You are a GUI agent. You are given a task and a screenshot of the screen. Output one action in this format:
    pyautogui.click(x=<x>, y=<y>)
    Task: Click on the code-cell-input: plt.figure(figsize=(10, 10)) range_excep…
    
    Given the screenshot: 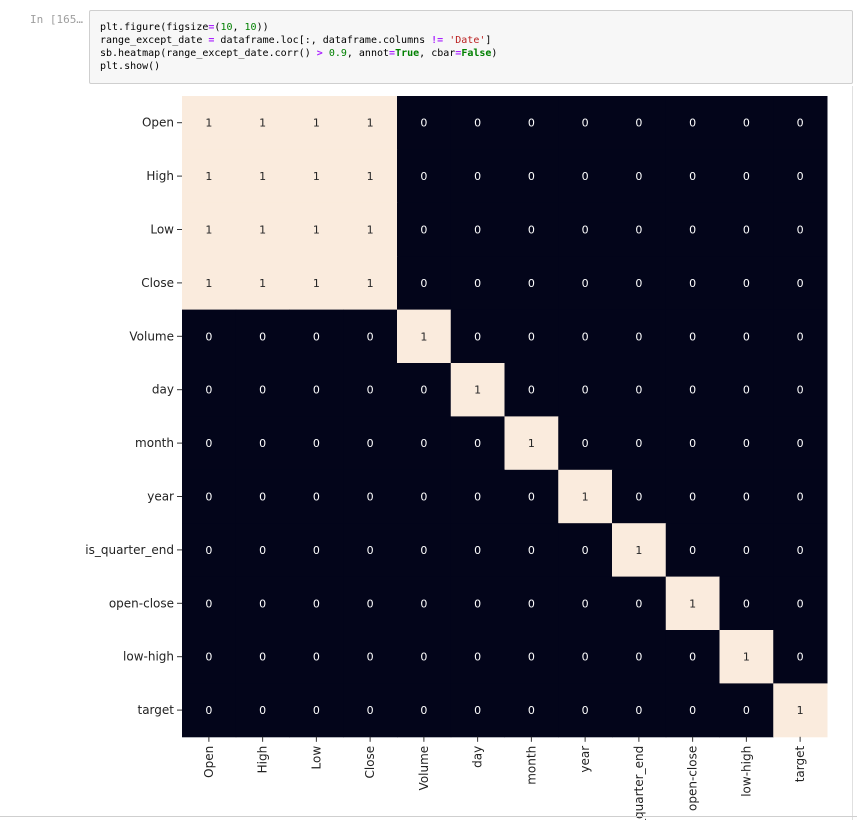 What is the action you would take?
    pyautogui.click(x=471, y=47)
    